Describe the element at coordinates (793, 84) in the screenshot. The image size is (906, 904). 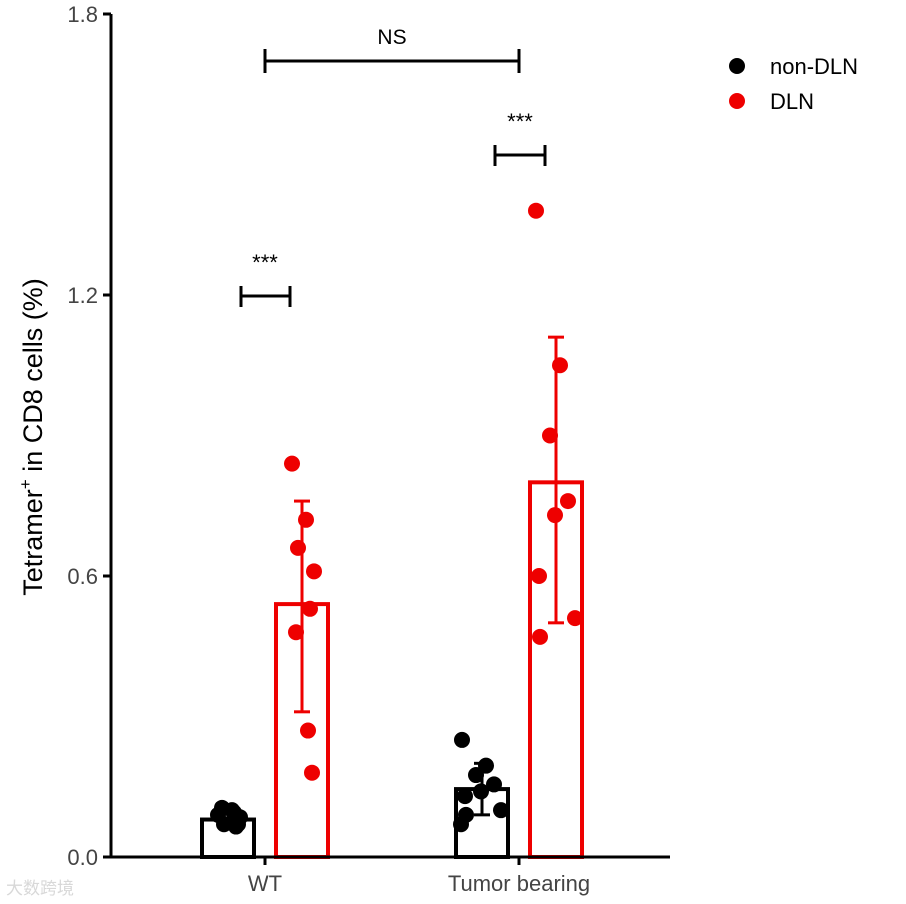
I see `legend: non-DLN DLN` at that location.